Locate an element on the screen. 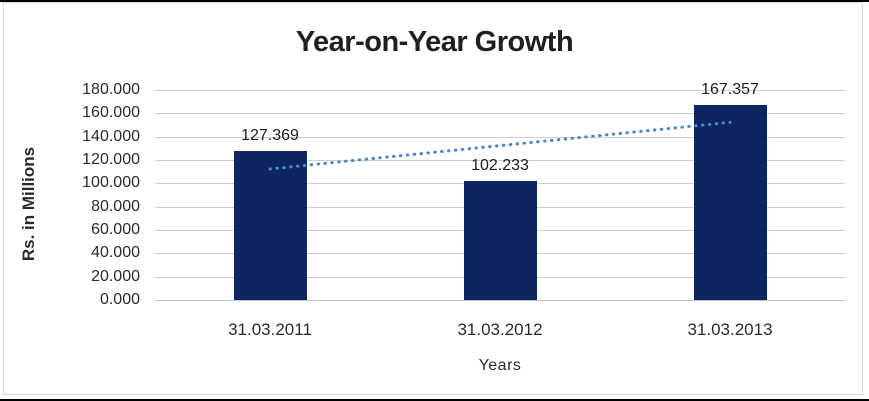 This screenshot has width=869, height=401. x-axis-title: Years is located at coordinates (500, 365).